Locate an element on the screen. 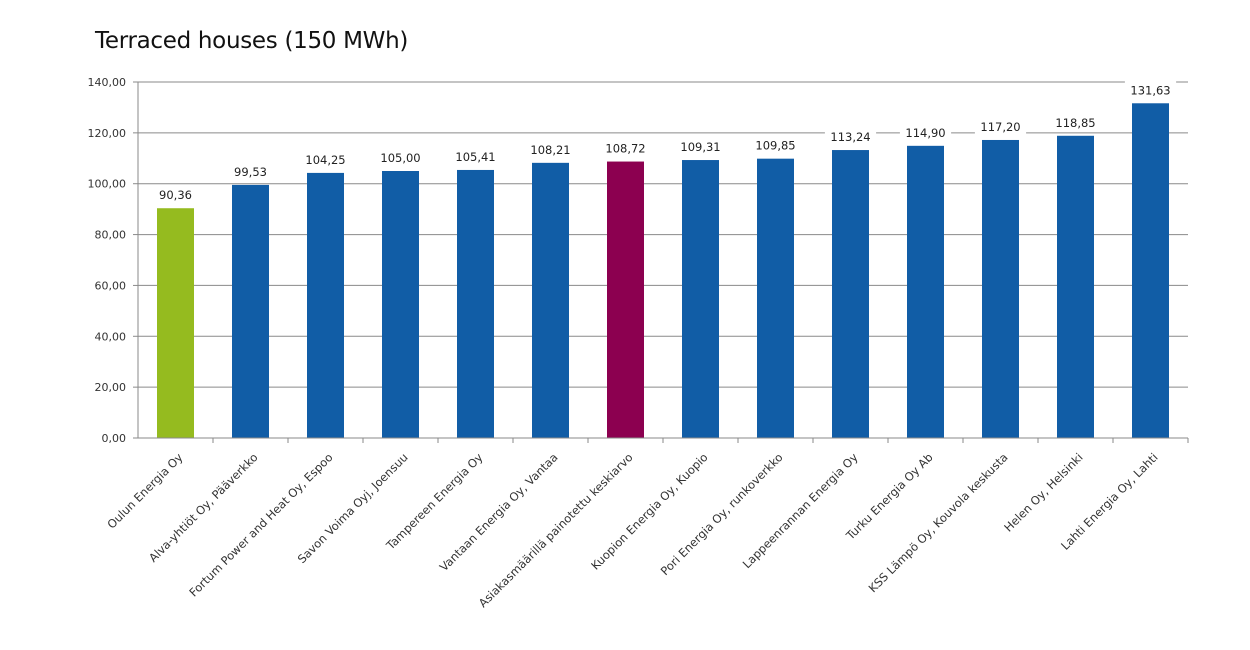  data-label: 113,24 is located at coordinates (850, 137).